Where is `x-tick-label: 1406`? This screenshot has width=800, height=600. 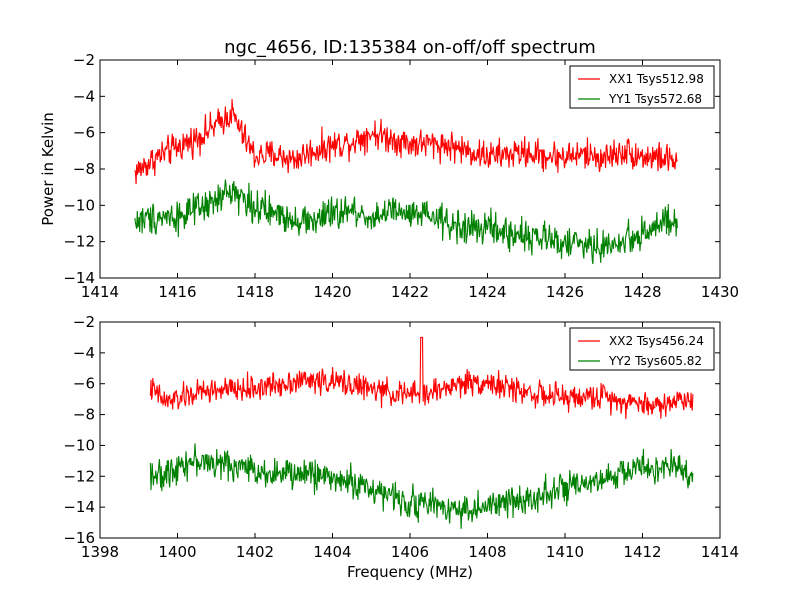
x-tick-label: 1406 is located at coordinates (410, 552).